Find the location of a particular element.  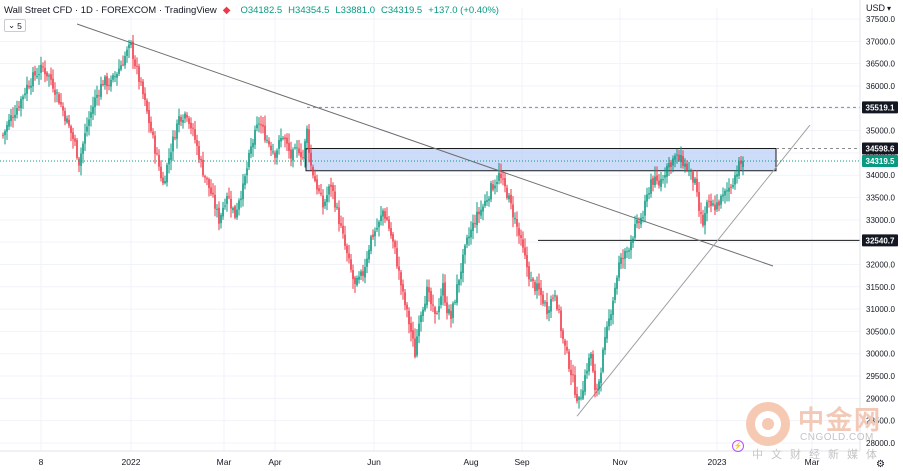

price-tag-label: 34598.6 is located at coordinates (880, 148).